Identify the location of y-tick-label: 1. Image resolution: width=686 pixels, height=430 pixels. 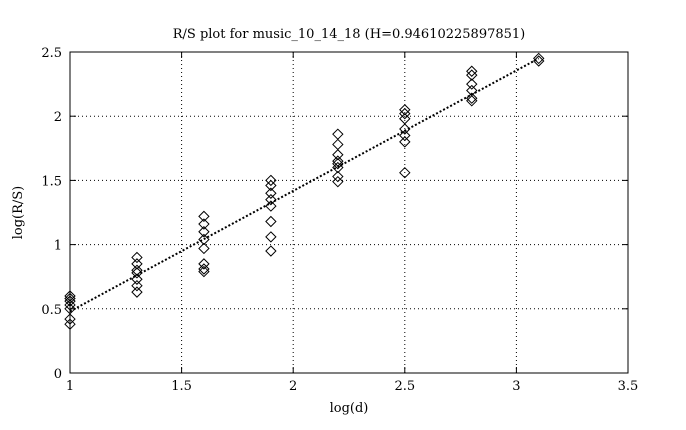
(58, 246).